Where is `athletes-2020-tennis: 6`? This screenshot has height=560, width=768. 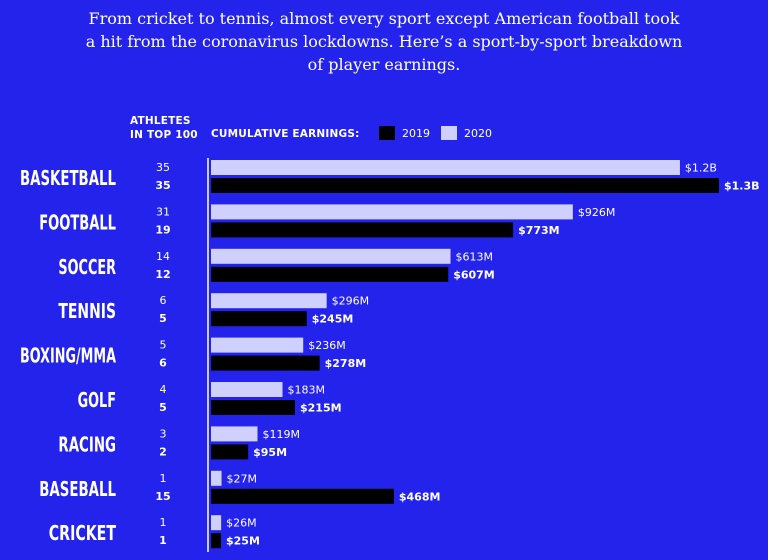
athletes-2020-tennis: 6 is located at coordinates (163, 300).